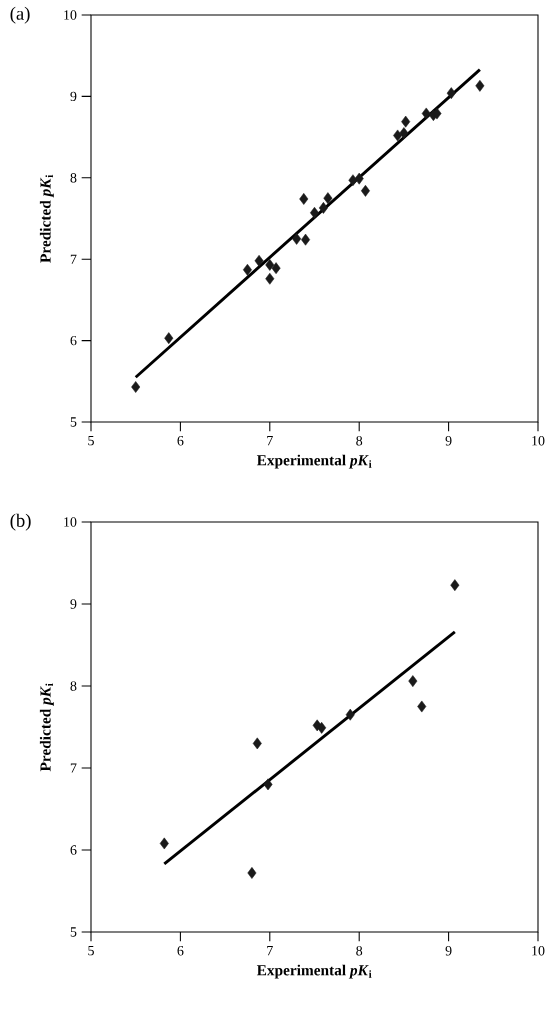 The width and height of the screenshot is (554, 1030). I want to click on text: (a), so click(20, 15).